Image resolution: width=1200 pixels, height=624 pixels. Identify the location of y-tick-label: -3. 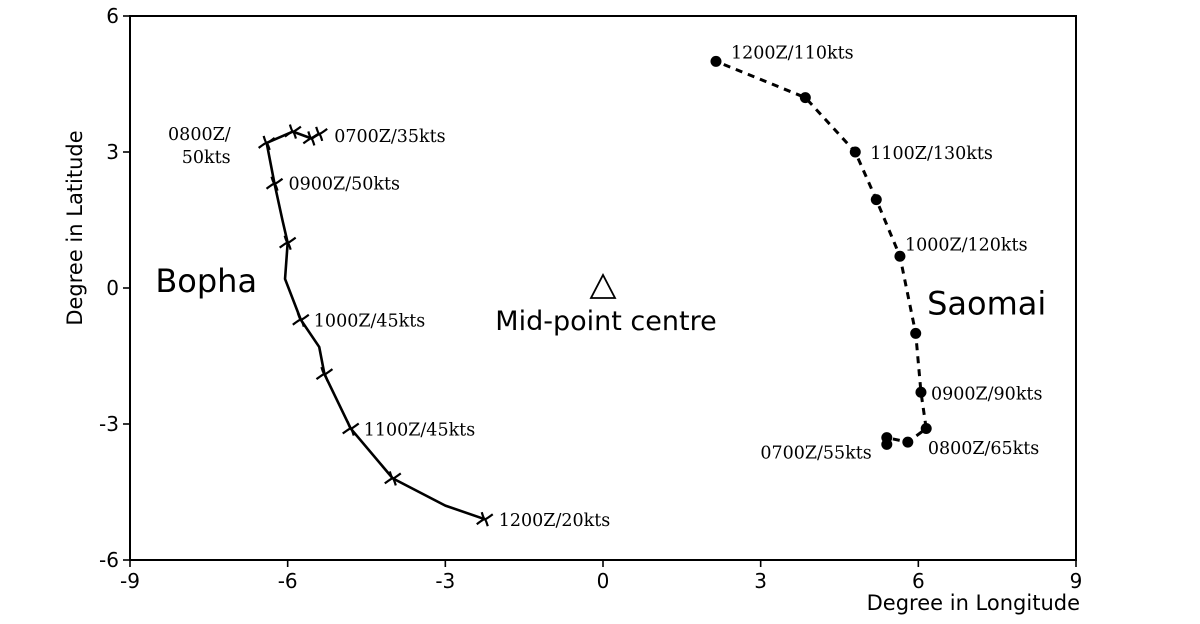
(109, 424).